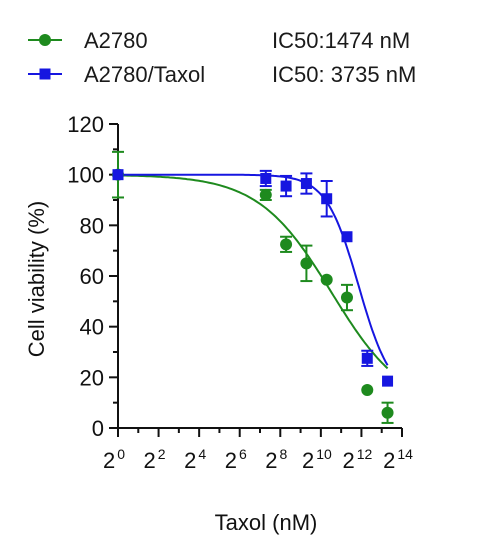 The width and height of the screenshot is (500, 556). Describe the element at coordinates (341, 40) in the screenshot. I see `legend-ic50-label: IC50:1474 nM` at that location.